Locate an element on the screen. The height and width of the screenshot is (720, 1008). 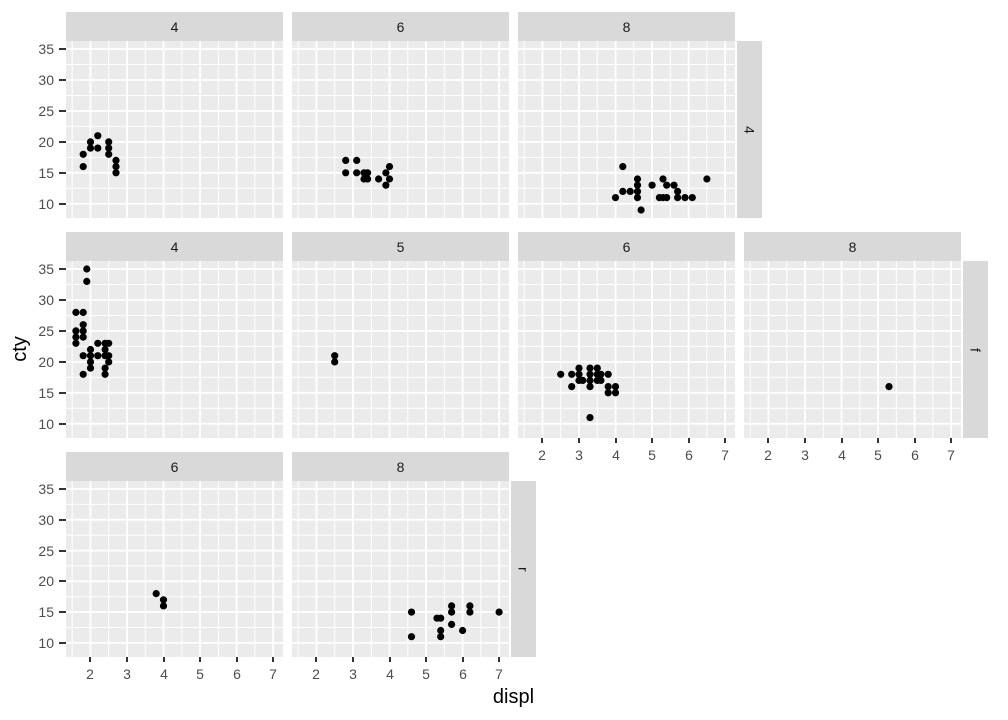
y-tick-label: 30 is located at coordinates (46, 300).